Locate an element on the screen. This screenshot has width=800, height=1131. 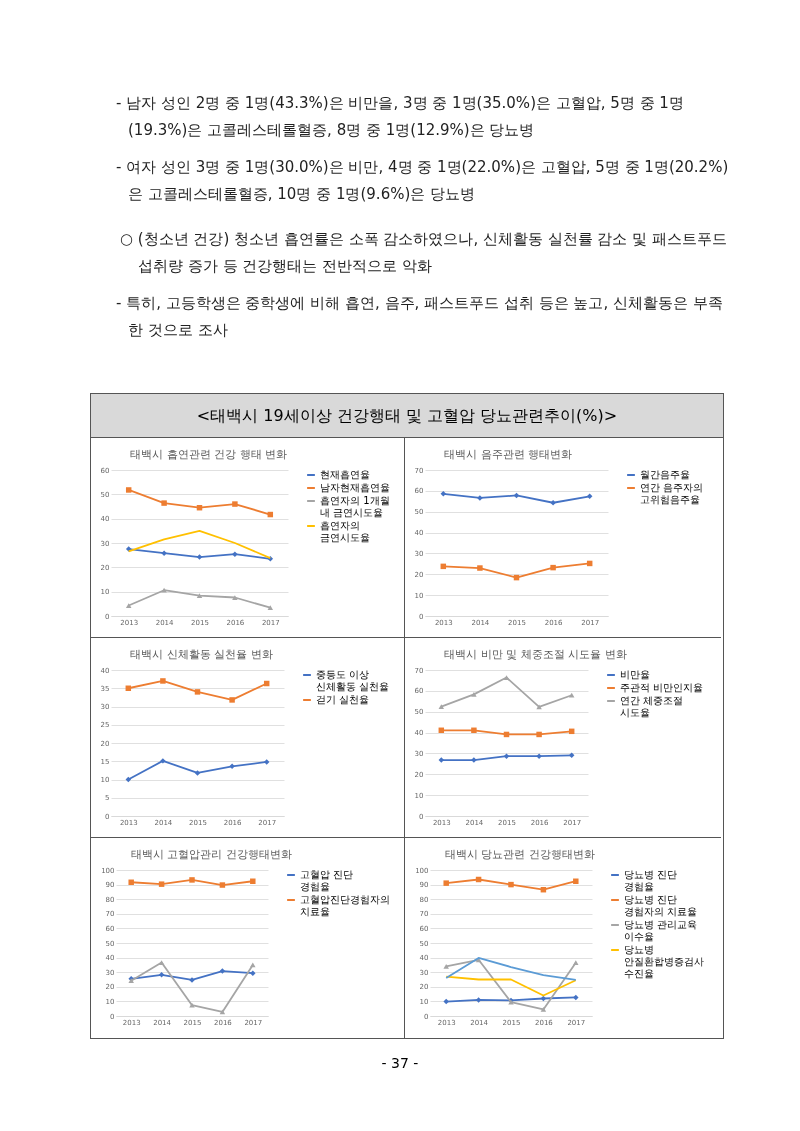
chart-title: 태백시 비만 및 체중조절 시도율 변화 is located at coordinates (535, 654).